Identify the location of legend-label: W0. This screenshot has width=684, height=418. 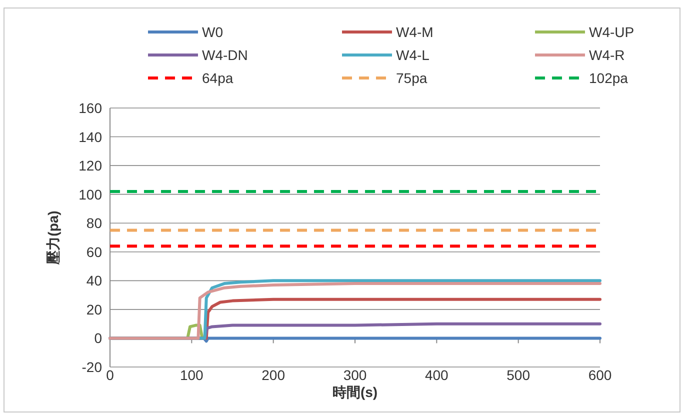
(213, 32).